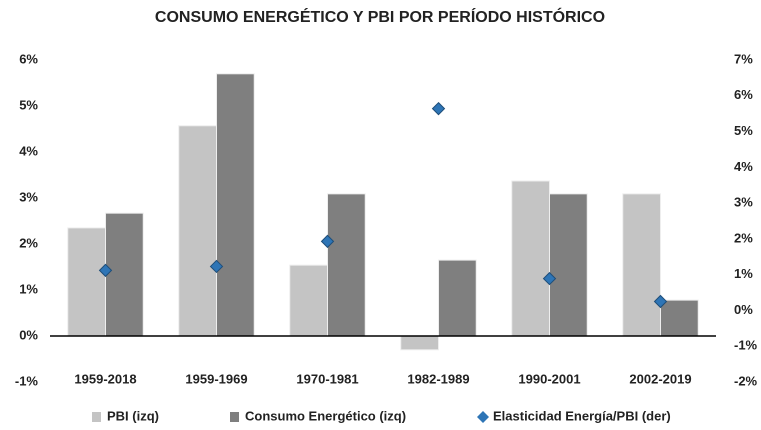 The width and height of the screenshot is (761, 430). What do you see at coordinates (133, 415) in the screenshot?
I see `legend-label: PBI (izq)` at bounding box center [133, 415].